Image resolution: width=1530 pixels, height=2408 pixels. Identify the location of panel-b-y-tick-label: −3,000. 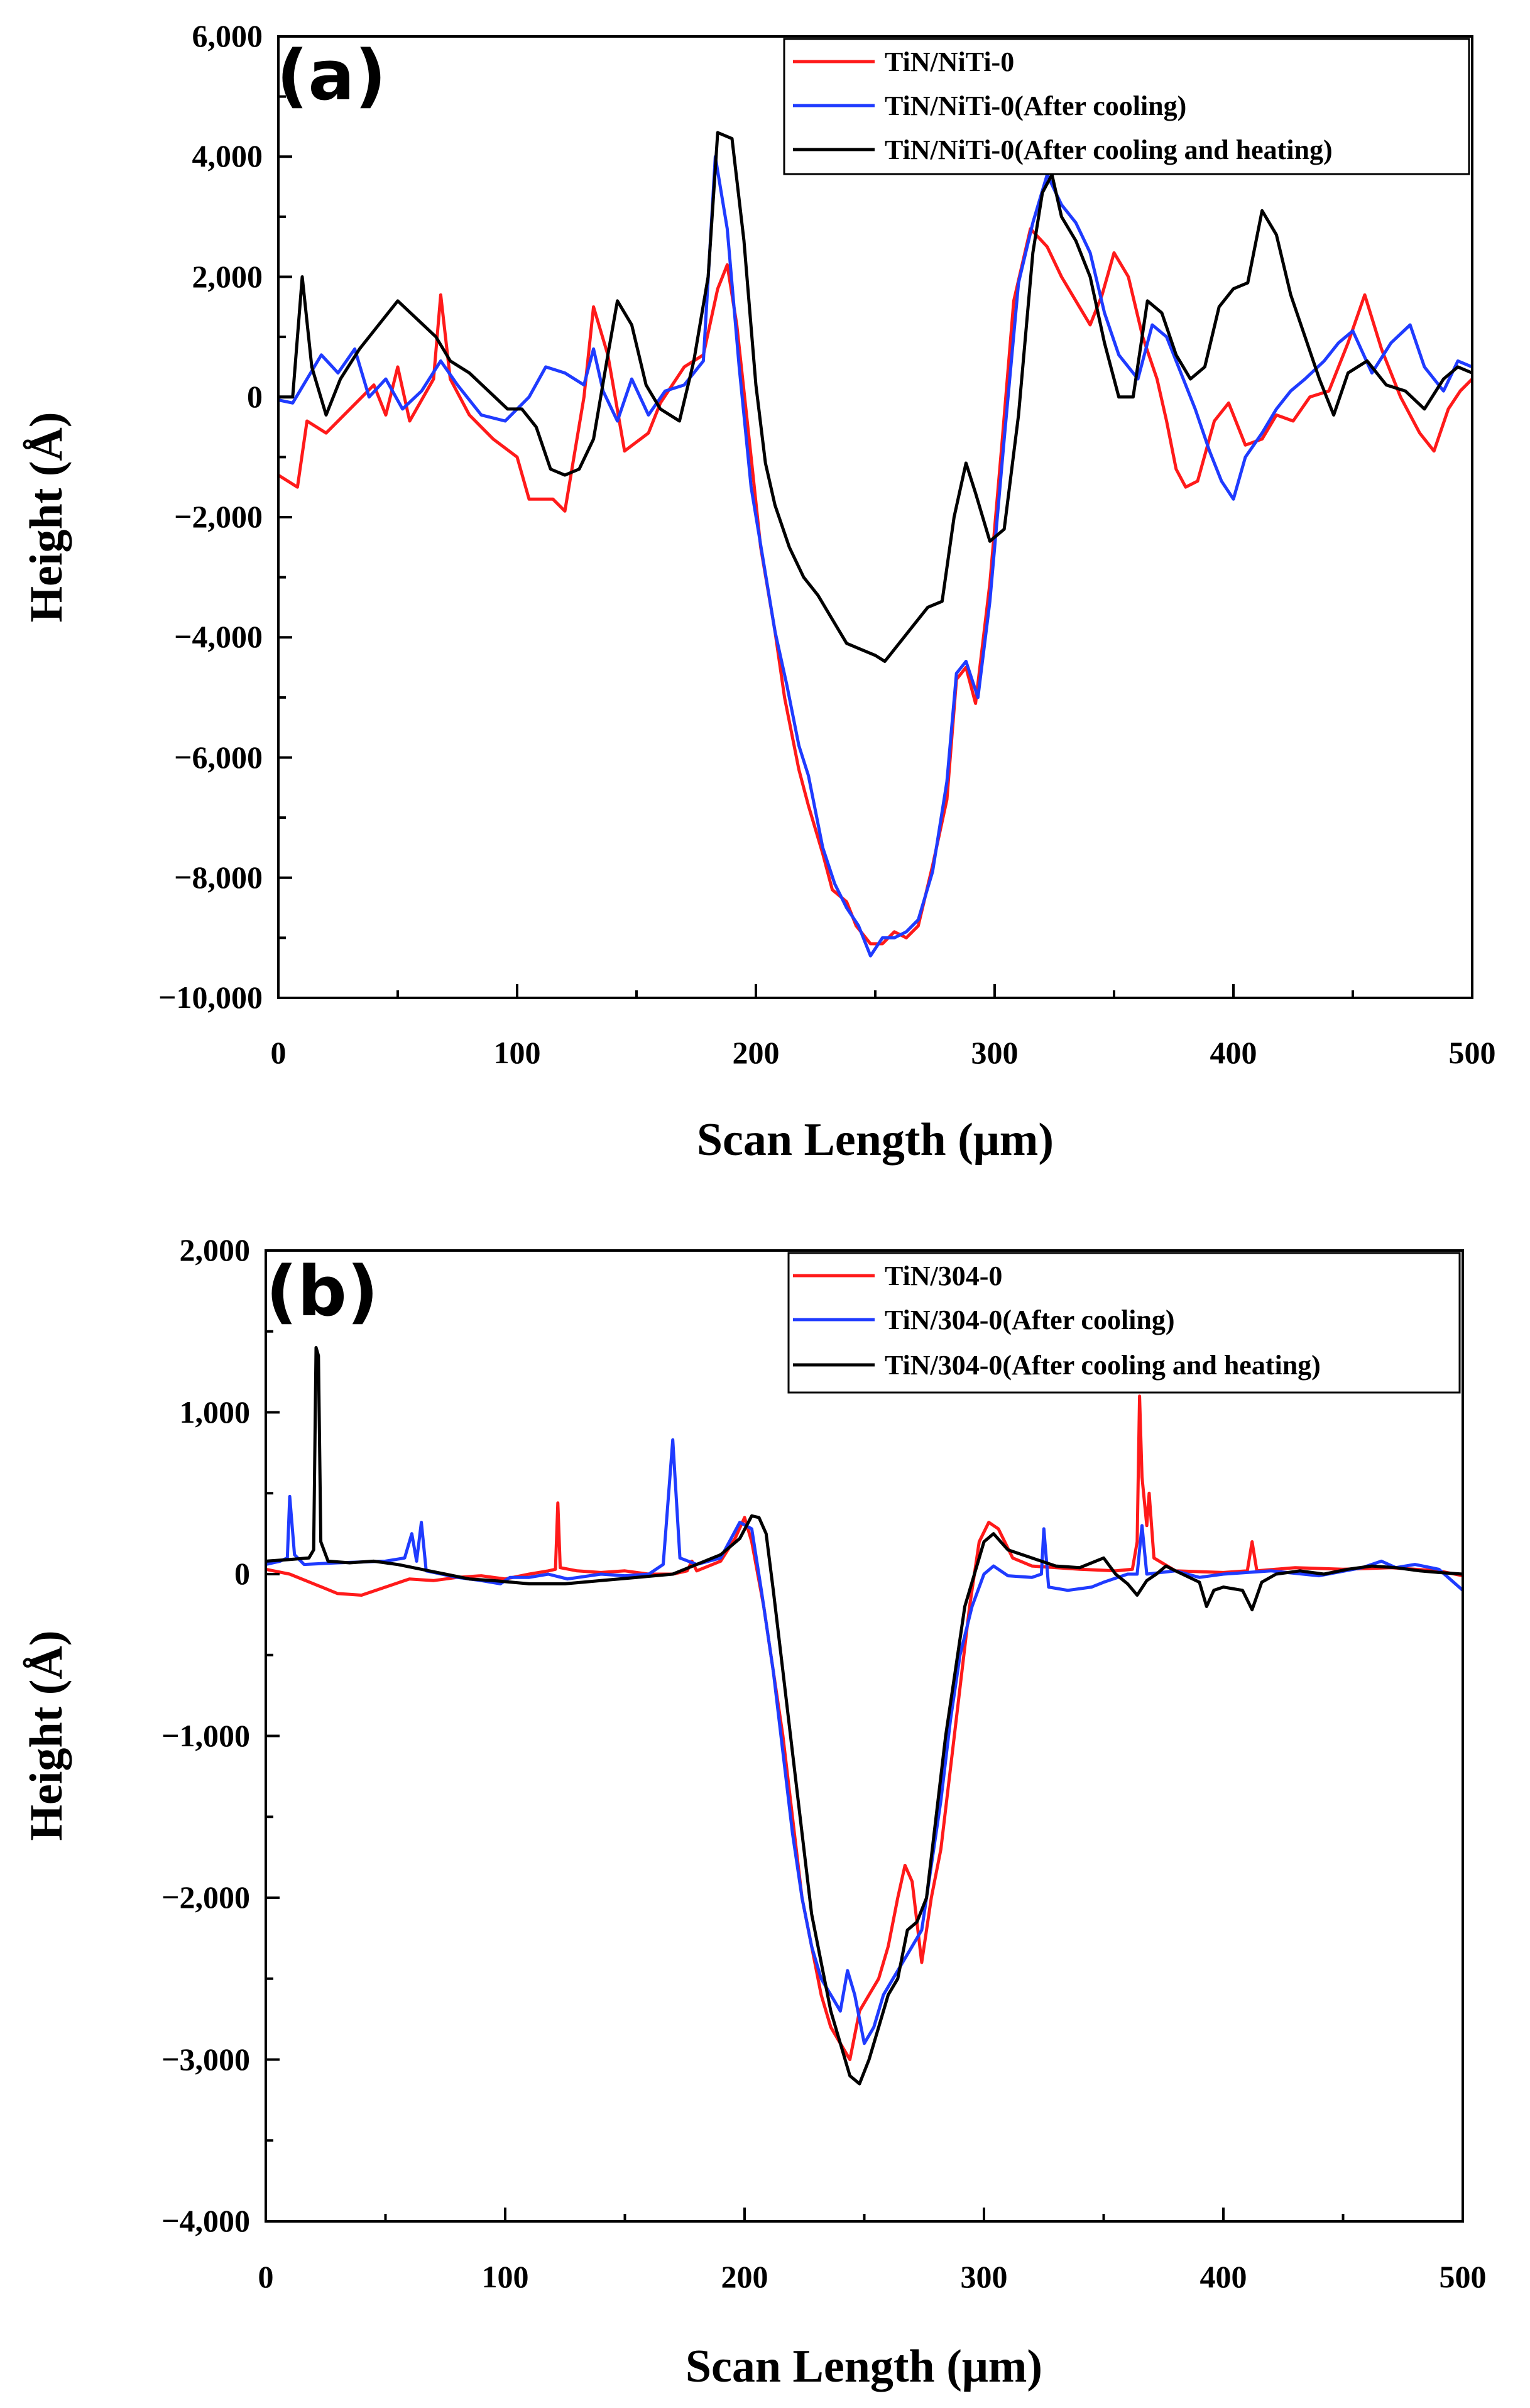
(205, 2059).